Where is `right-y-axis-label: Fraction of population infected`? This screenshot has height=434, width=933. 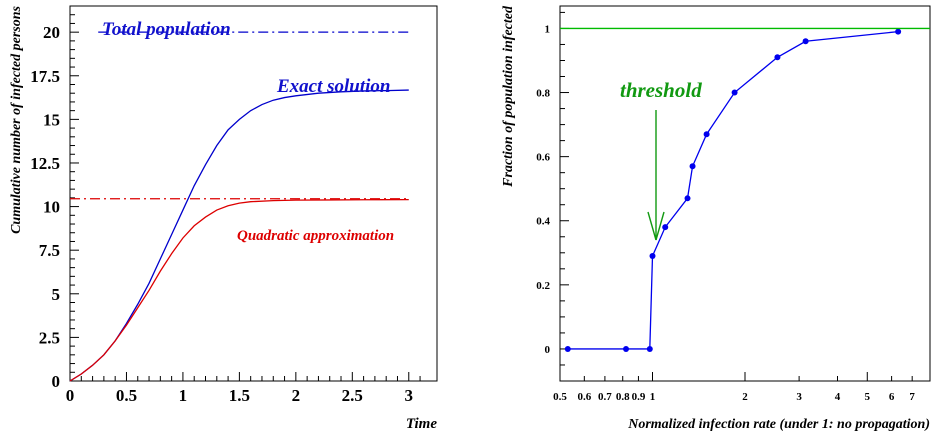 right-y-axis-label: Fraction of population infected is located at coordinates (508, 96).